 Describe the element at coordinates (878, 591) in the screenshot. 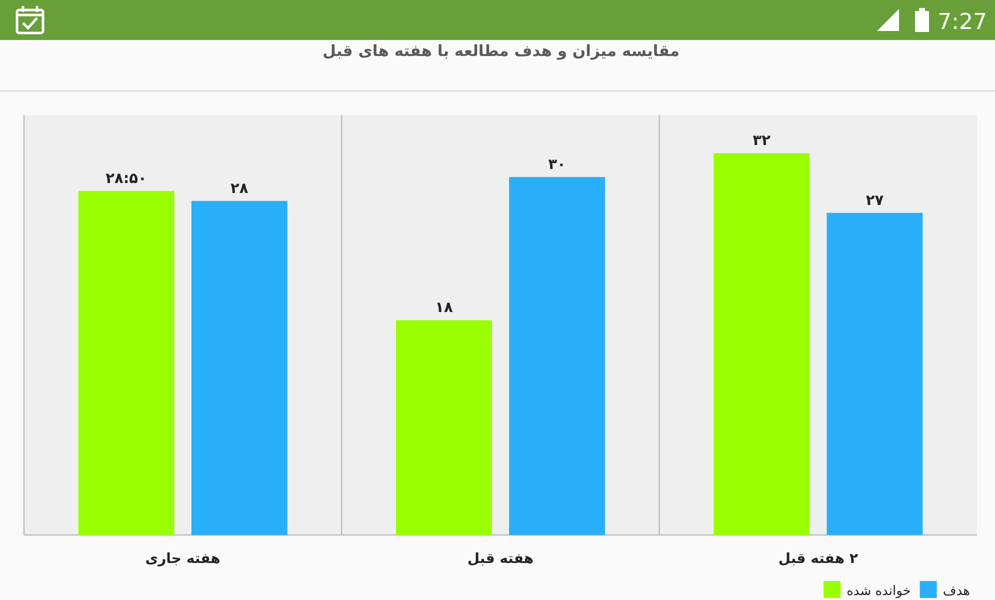

I see `legend-label: خوانده شده` at that location.